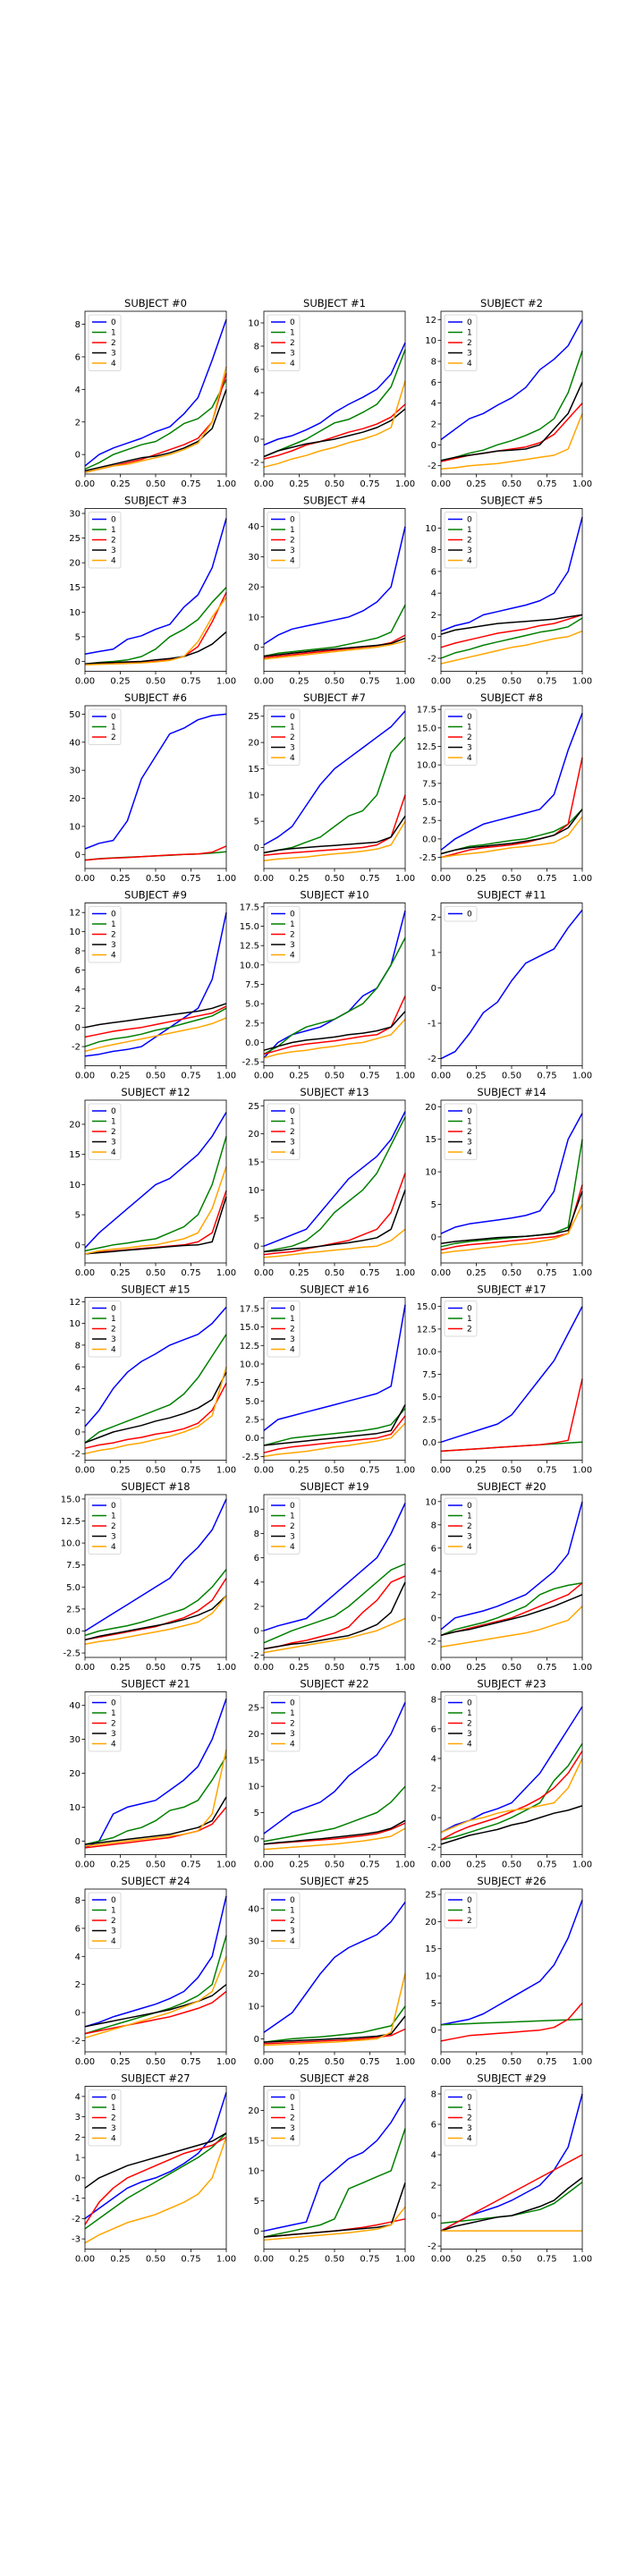 This screenshot has width=644, height=2576. What do you see at coordinates (155, 1290) in the screenshot?
I see `panel-title: SUBJECT #15` at bounding box center [155, 1290].